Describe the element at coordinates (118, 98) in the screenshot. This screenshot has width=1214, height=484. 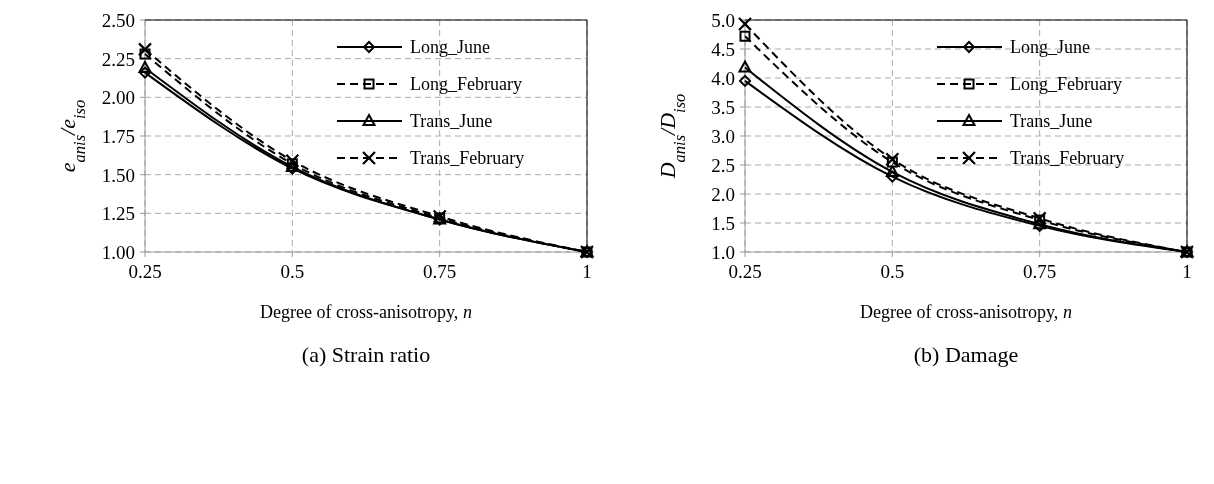
I see `y-tick-label: 2.00` at that location.